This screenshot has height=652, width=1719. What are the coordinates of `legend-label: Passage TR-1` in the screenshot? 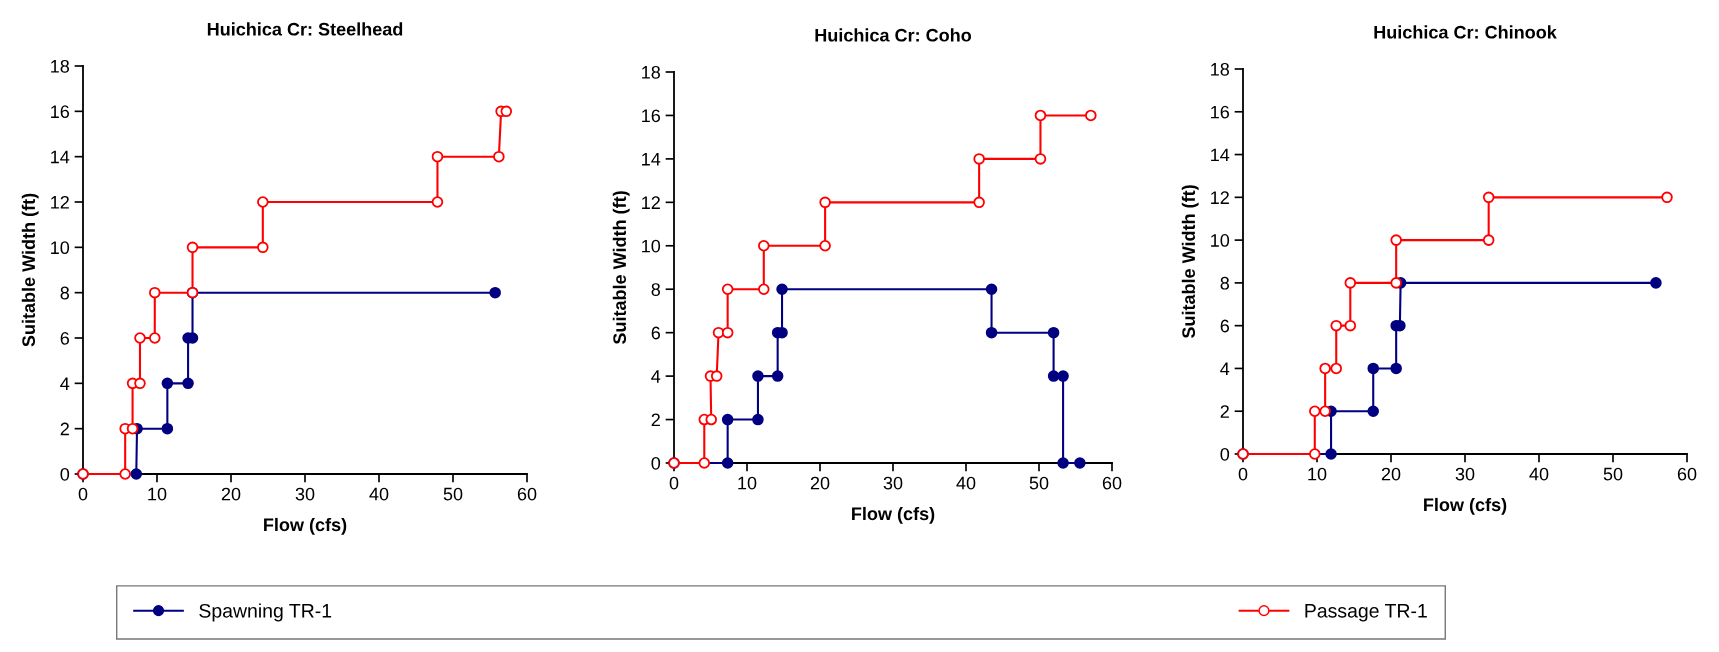 It's located at (1366, 613).